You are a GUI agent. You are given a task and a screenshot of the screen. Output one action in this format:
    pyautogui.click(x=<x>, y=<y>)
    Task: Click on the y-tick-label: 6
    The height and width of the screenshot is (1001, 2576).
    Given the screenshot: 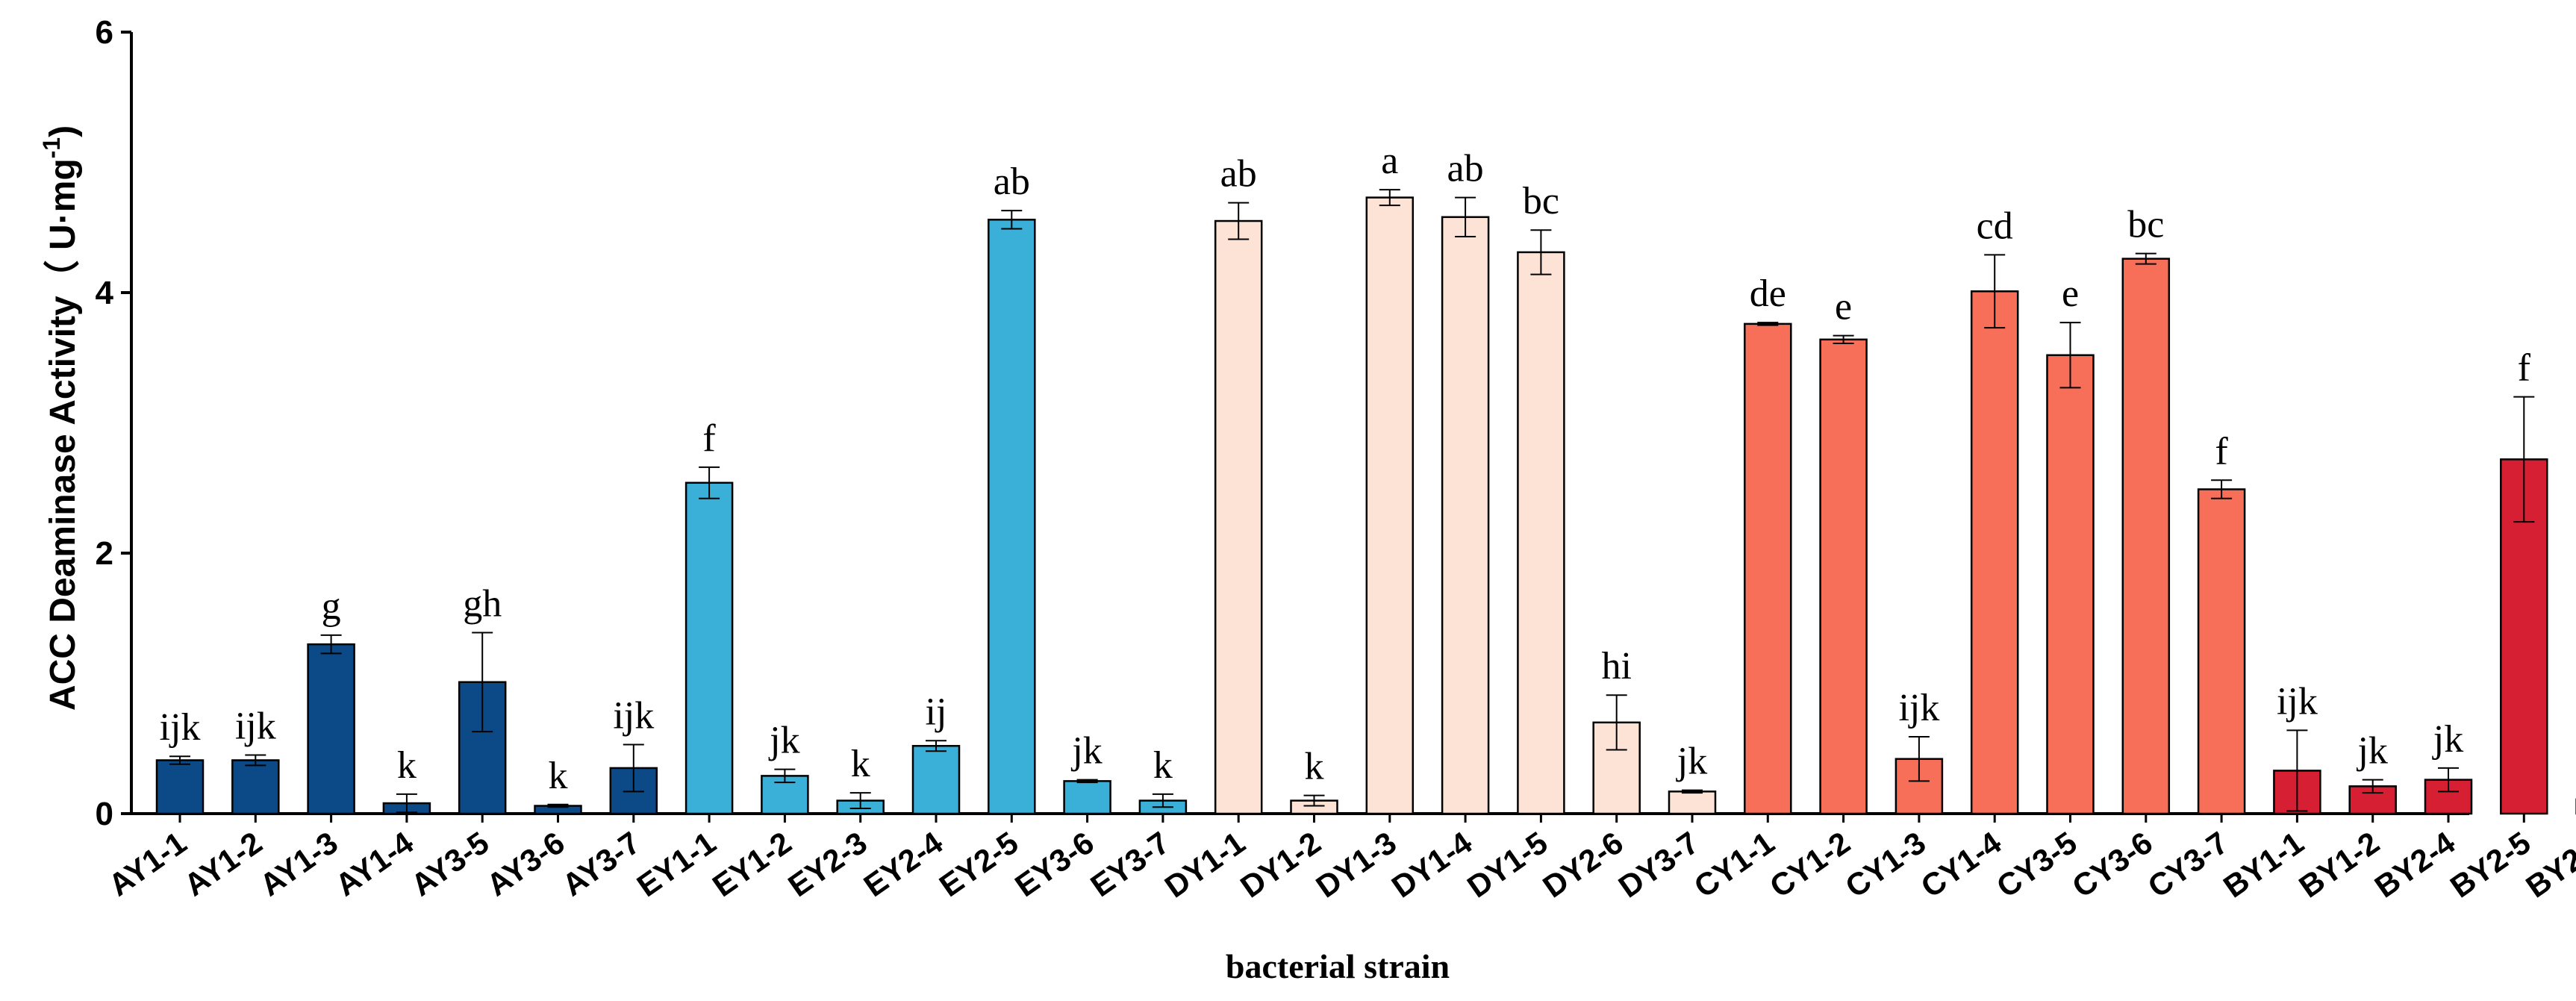 What is the action you would take?
    pyautogui.click(x=104, y=32)
    